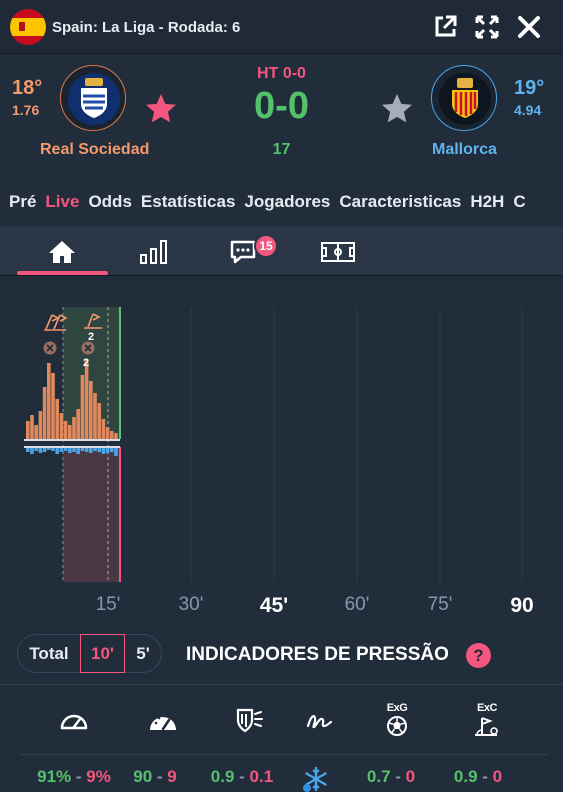 The height and width of the screenshot is (792, 563). Describe the element at coordinates (62, 252) in the screenshot. I see `home-icon` at that location.